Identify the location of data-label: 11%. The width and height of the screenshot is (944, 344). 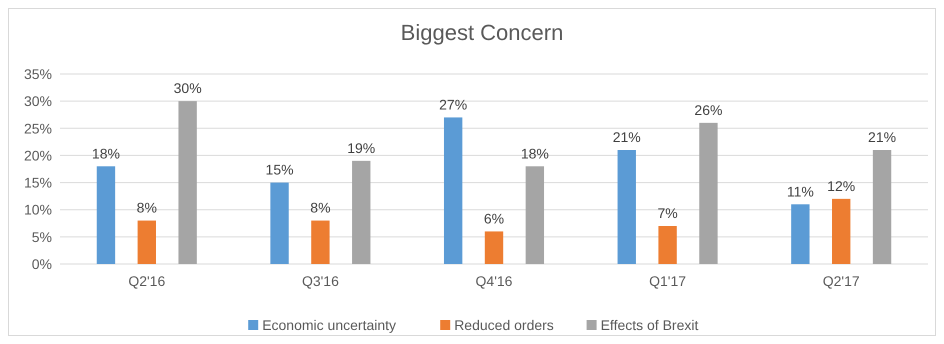
(800, 191).